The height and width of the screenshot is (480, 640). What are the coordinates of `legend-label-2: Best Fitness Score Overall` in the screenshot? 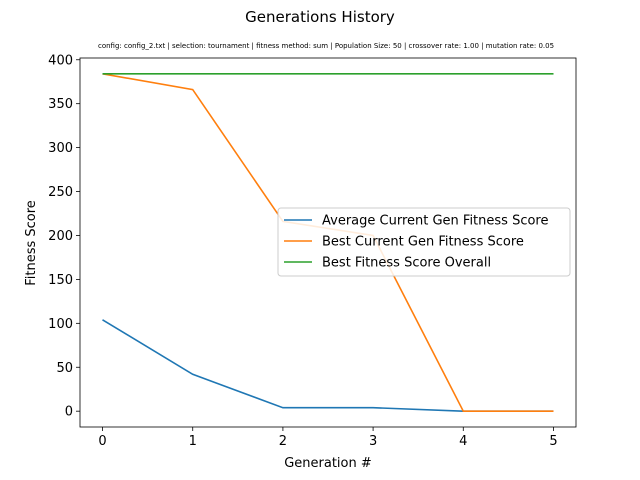 It's located at (406, 263).